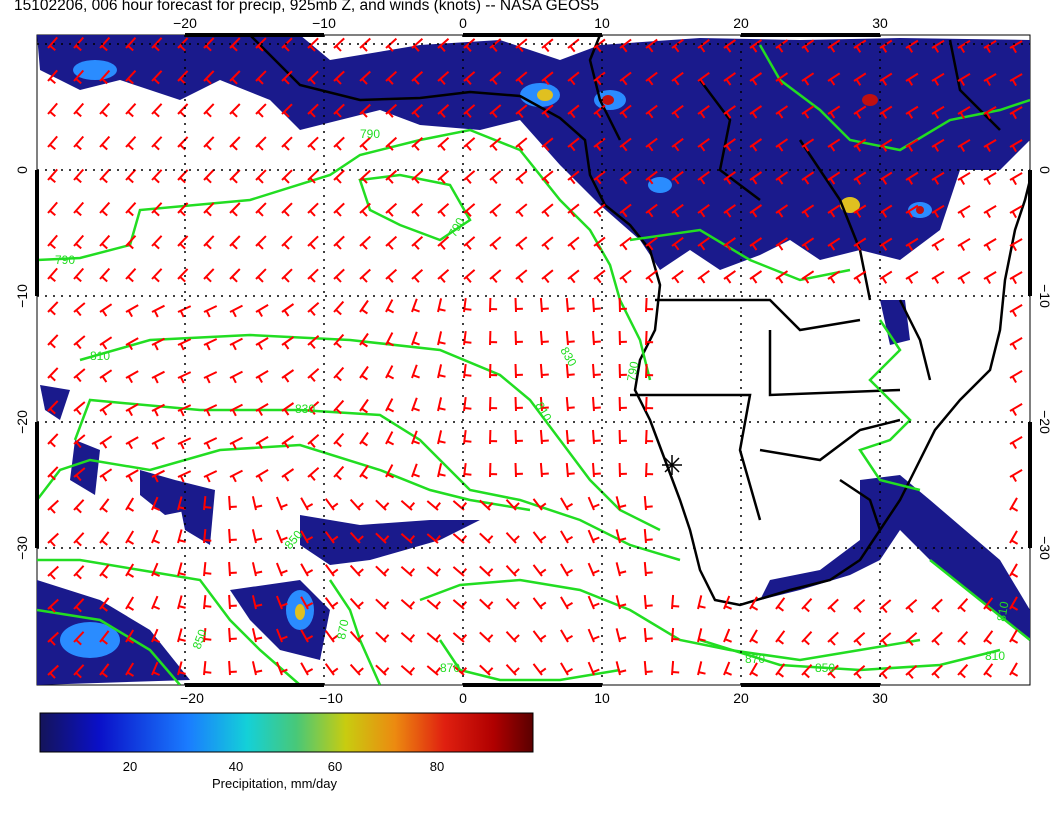  What do you see at coordinates (1045, 363) in the screenshot?
I see `lat-ticks-right: 0 −10 −20 −30` at bounding box center [1045, 363].